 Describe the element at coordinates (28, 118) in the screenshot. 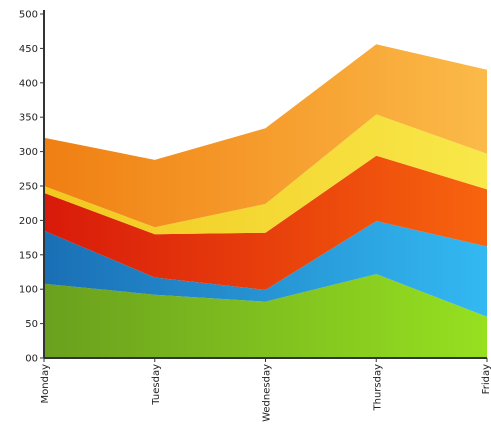

I see `y-tick-label: 350` at that location.